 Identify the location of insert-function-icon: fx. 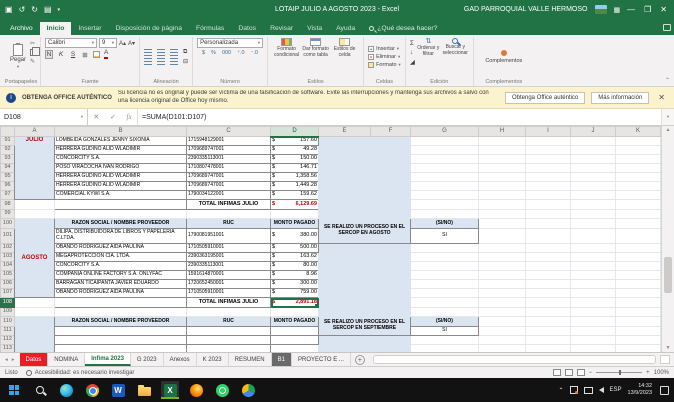
(129, 117).